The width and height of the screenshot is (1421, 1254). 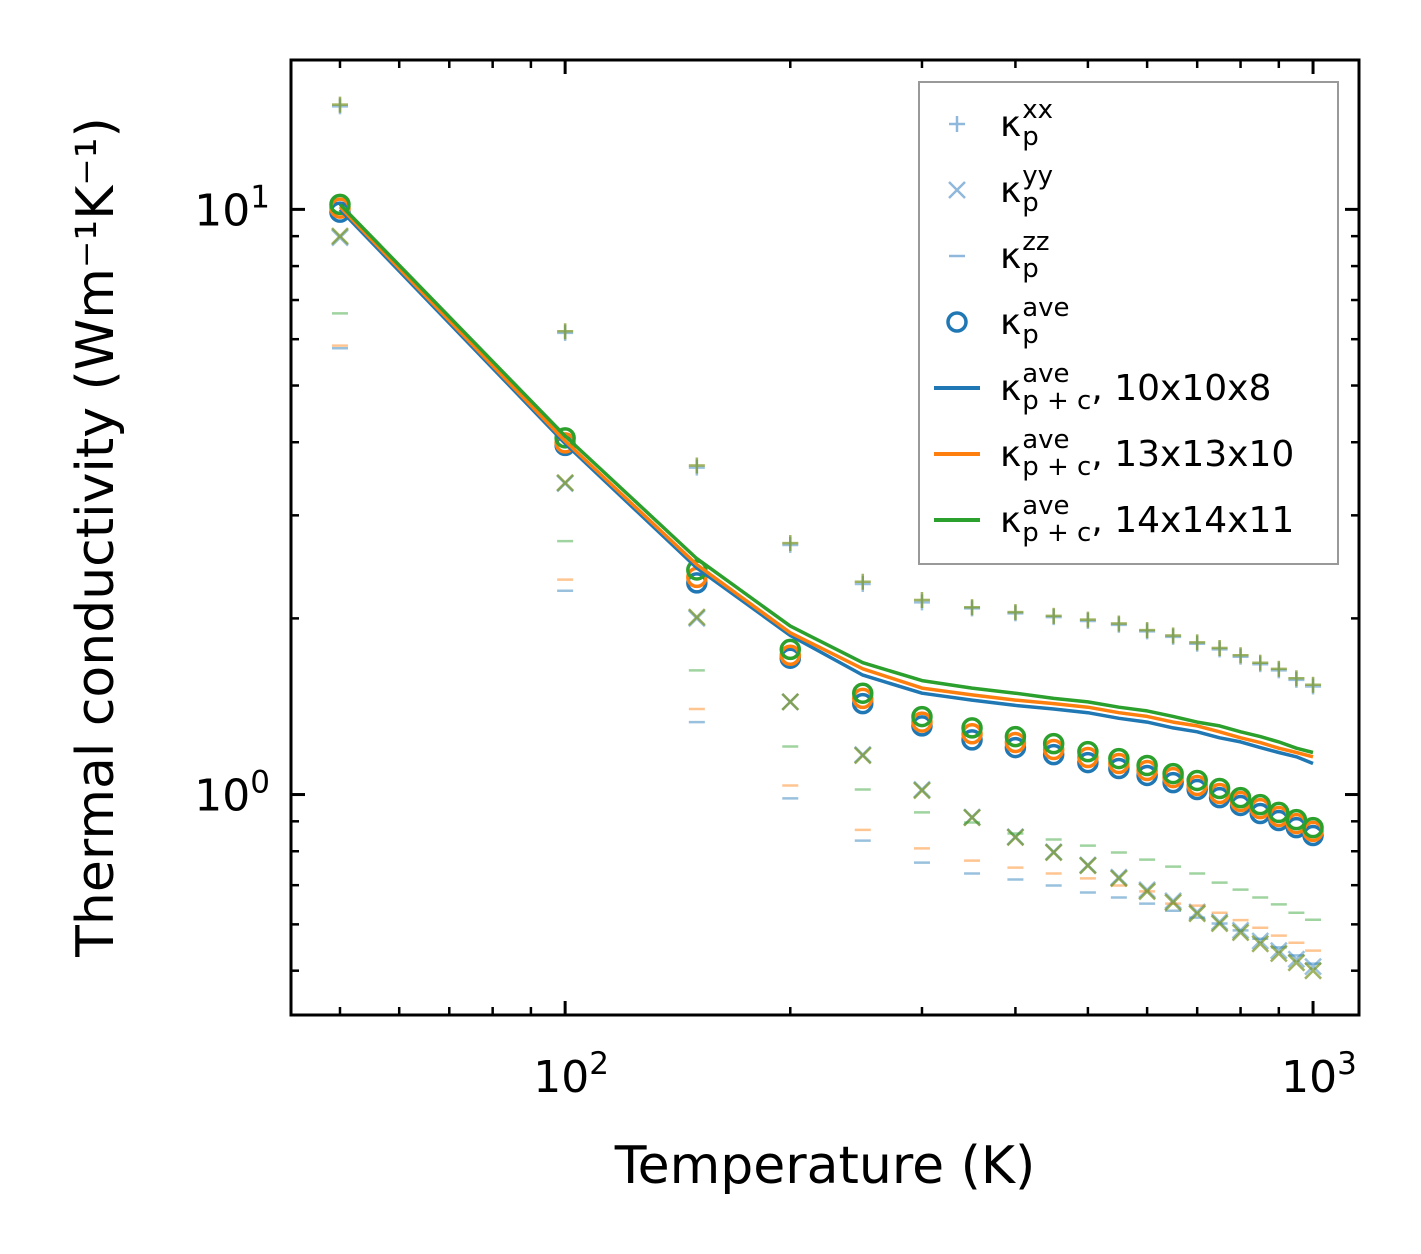 What do you see at coordinates (1057, 467) in the screenshot?
I see `legend-subscript: p + c` at bounding box center [1057, 467].